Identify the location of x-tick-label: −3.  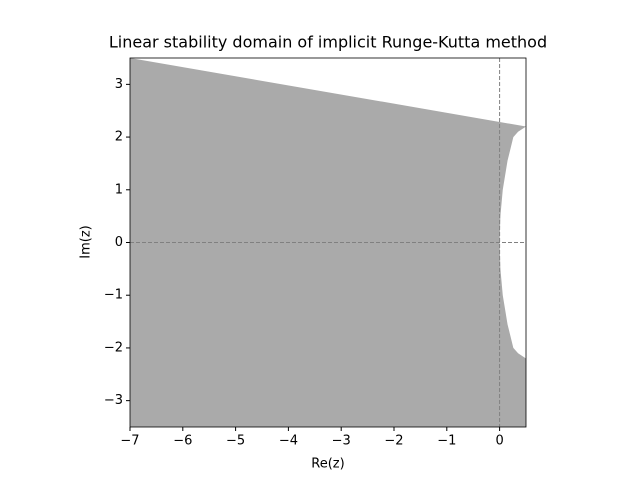
(341, 441).